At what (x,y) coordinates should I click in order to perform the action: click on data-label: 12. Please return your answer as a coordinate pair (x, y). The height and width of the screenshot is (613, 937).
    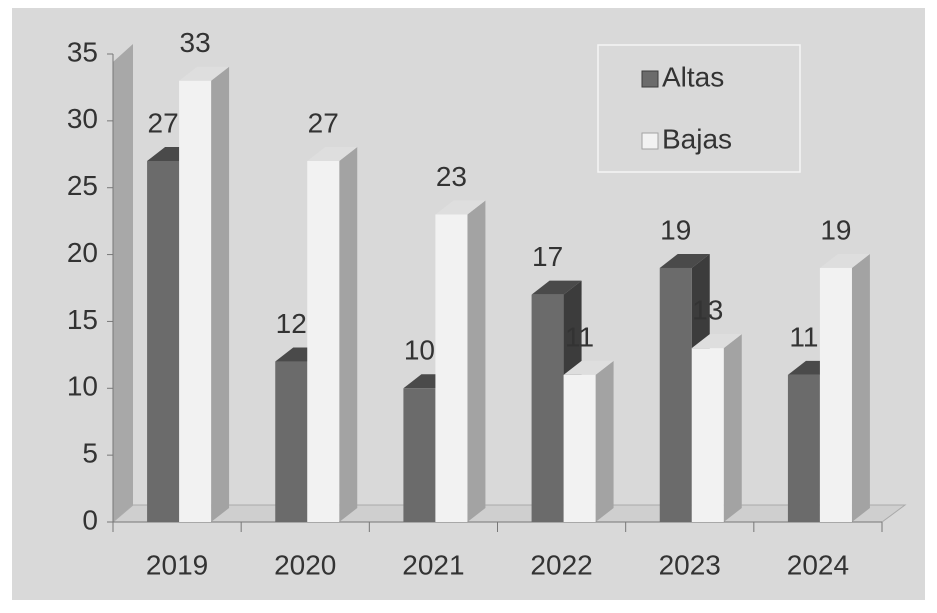
    Looking at the image, I should click on (291, 323).